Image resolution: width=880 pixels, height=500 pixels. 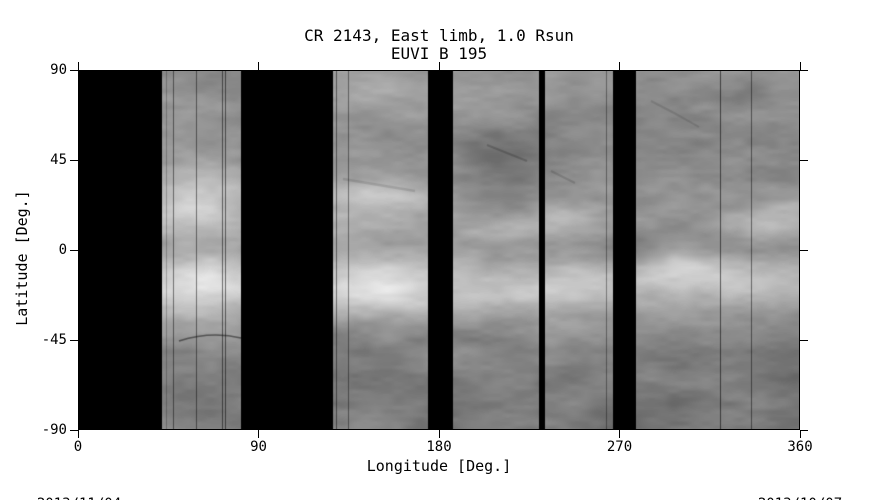 What do you see at coordinates (58, 160) in the screenshot?
I see `y-tick-label: 45` at bounding box center [58, 160].